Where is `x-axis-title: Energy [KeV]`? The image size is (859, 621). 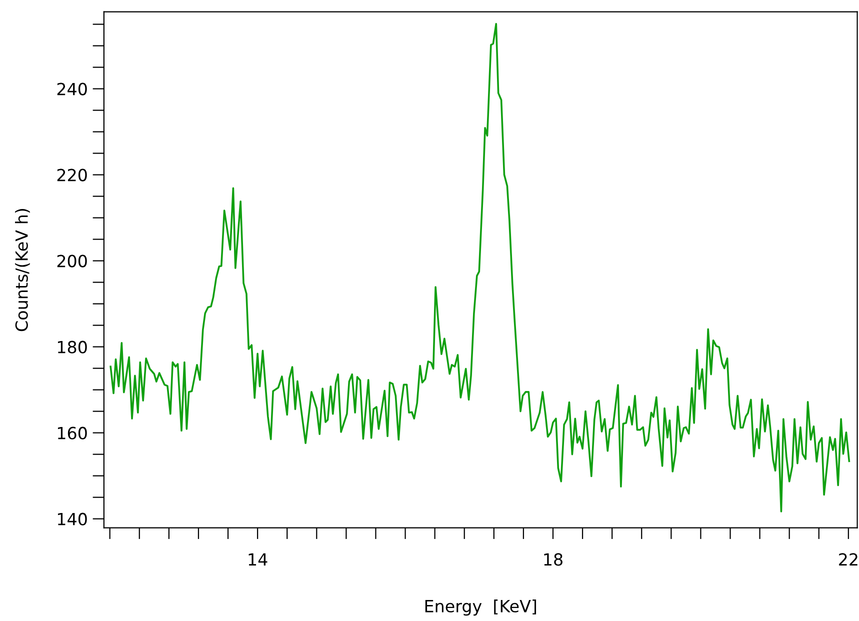 x-axis-title: Energy [KeV] is located at coordinates (480, 608).